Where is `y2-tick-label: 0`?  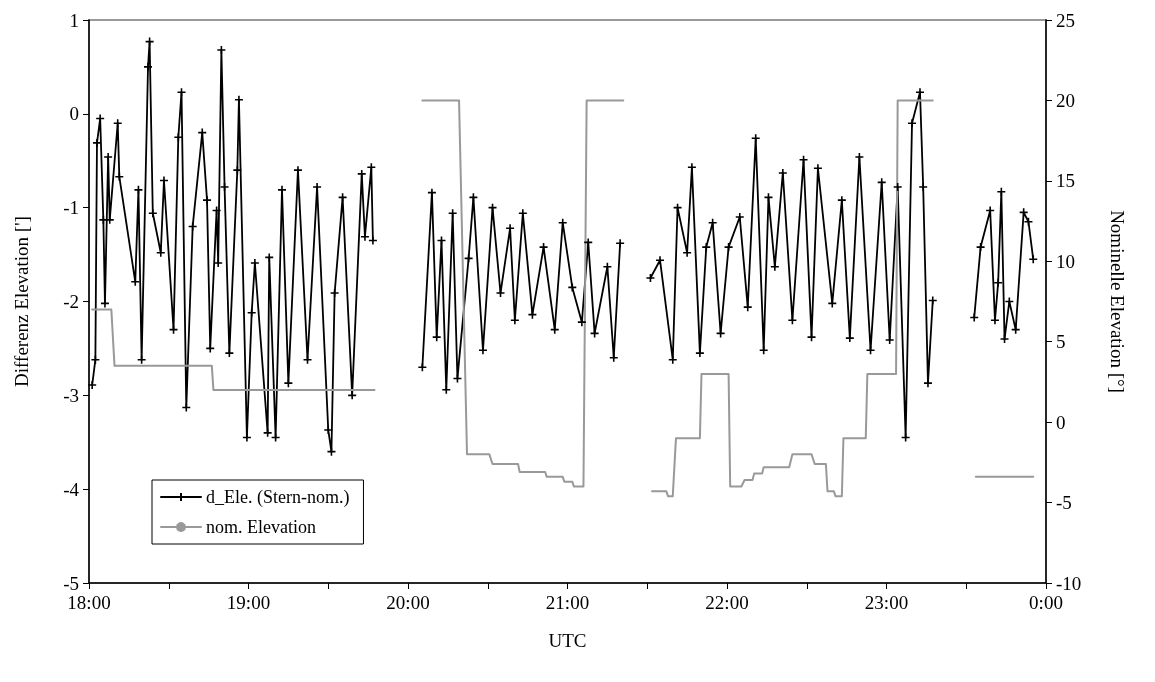
y2-tick-label: 0 is located at coordinates (1061, 422).